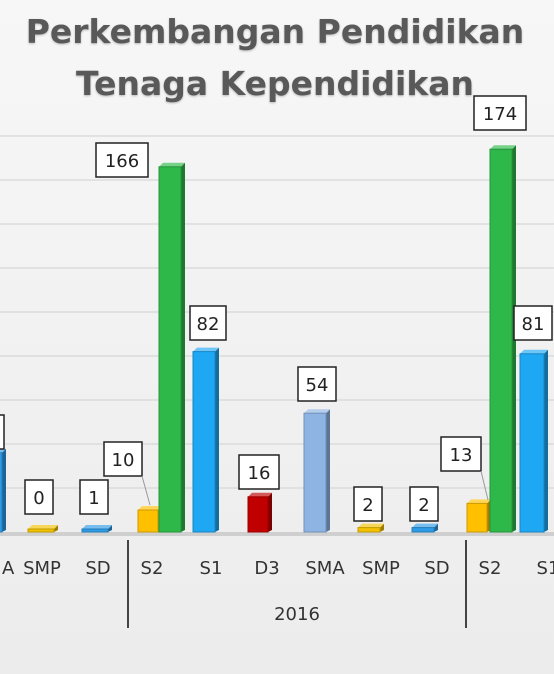  I want to click on data-label: 1, so click(94, 497).